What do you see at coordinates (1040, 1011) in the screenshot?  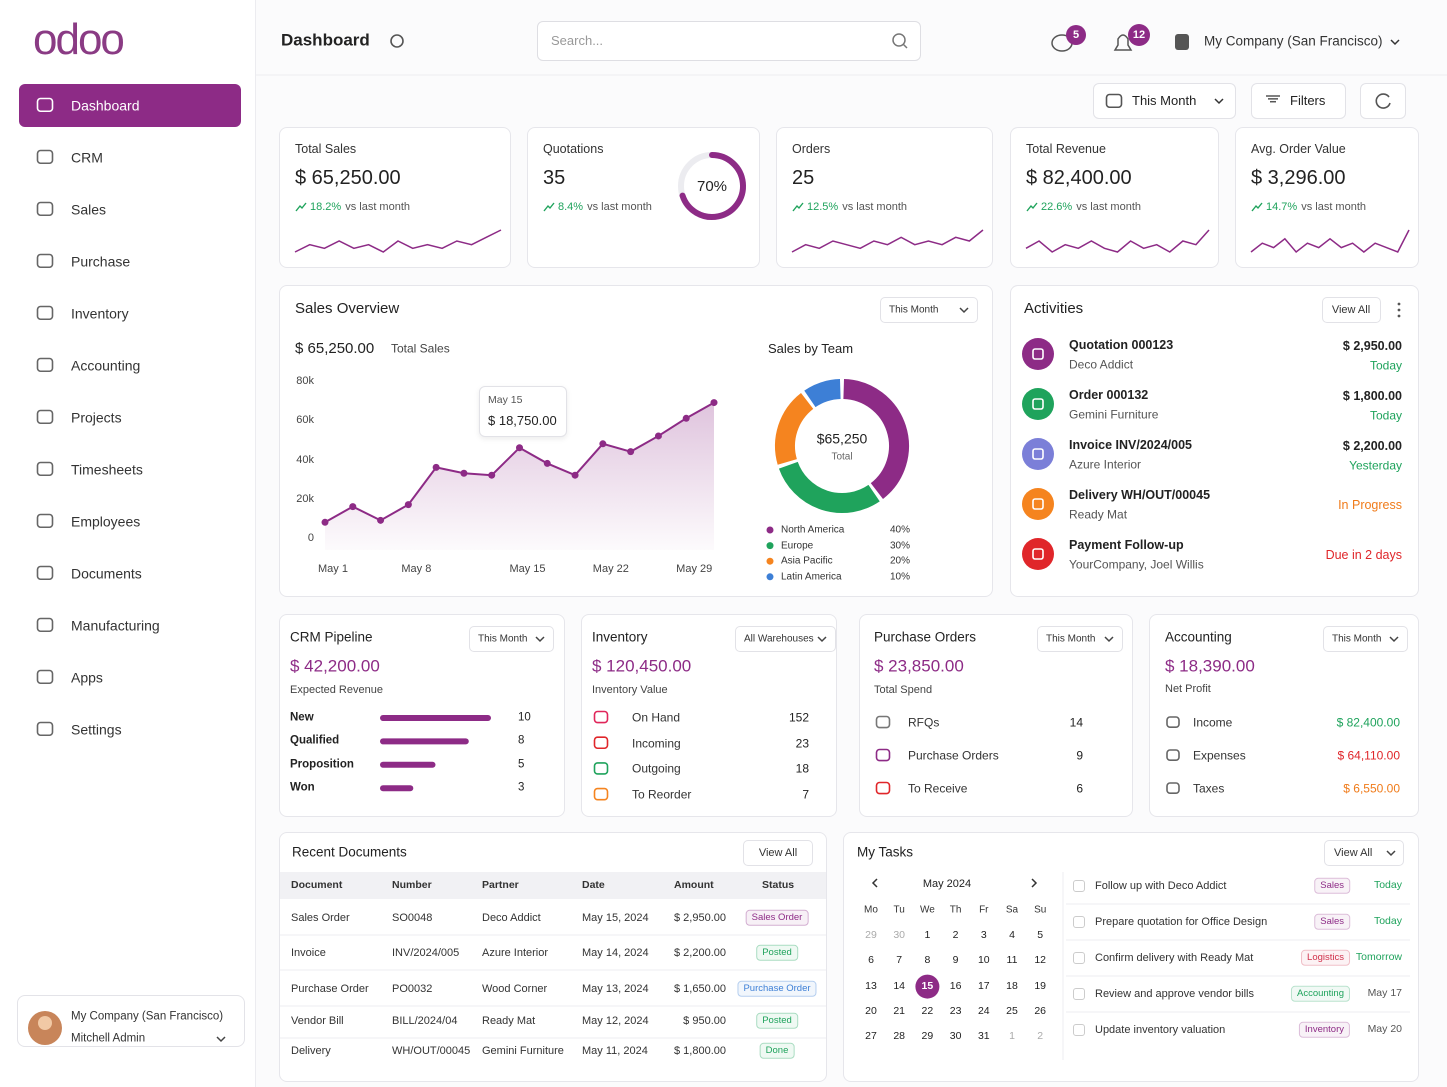 I see `calendar-day: 26` at bounding box center [1040, 1011].